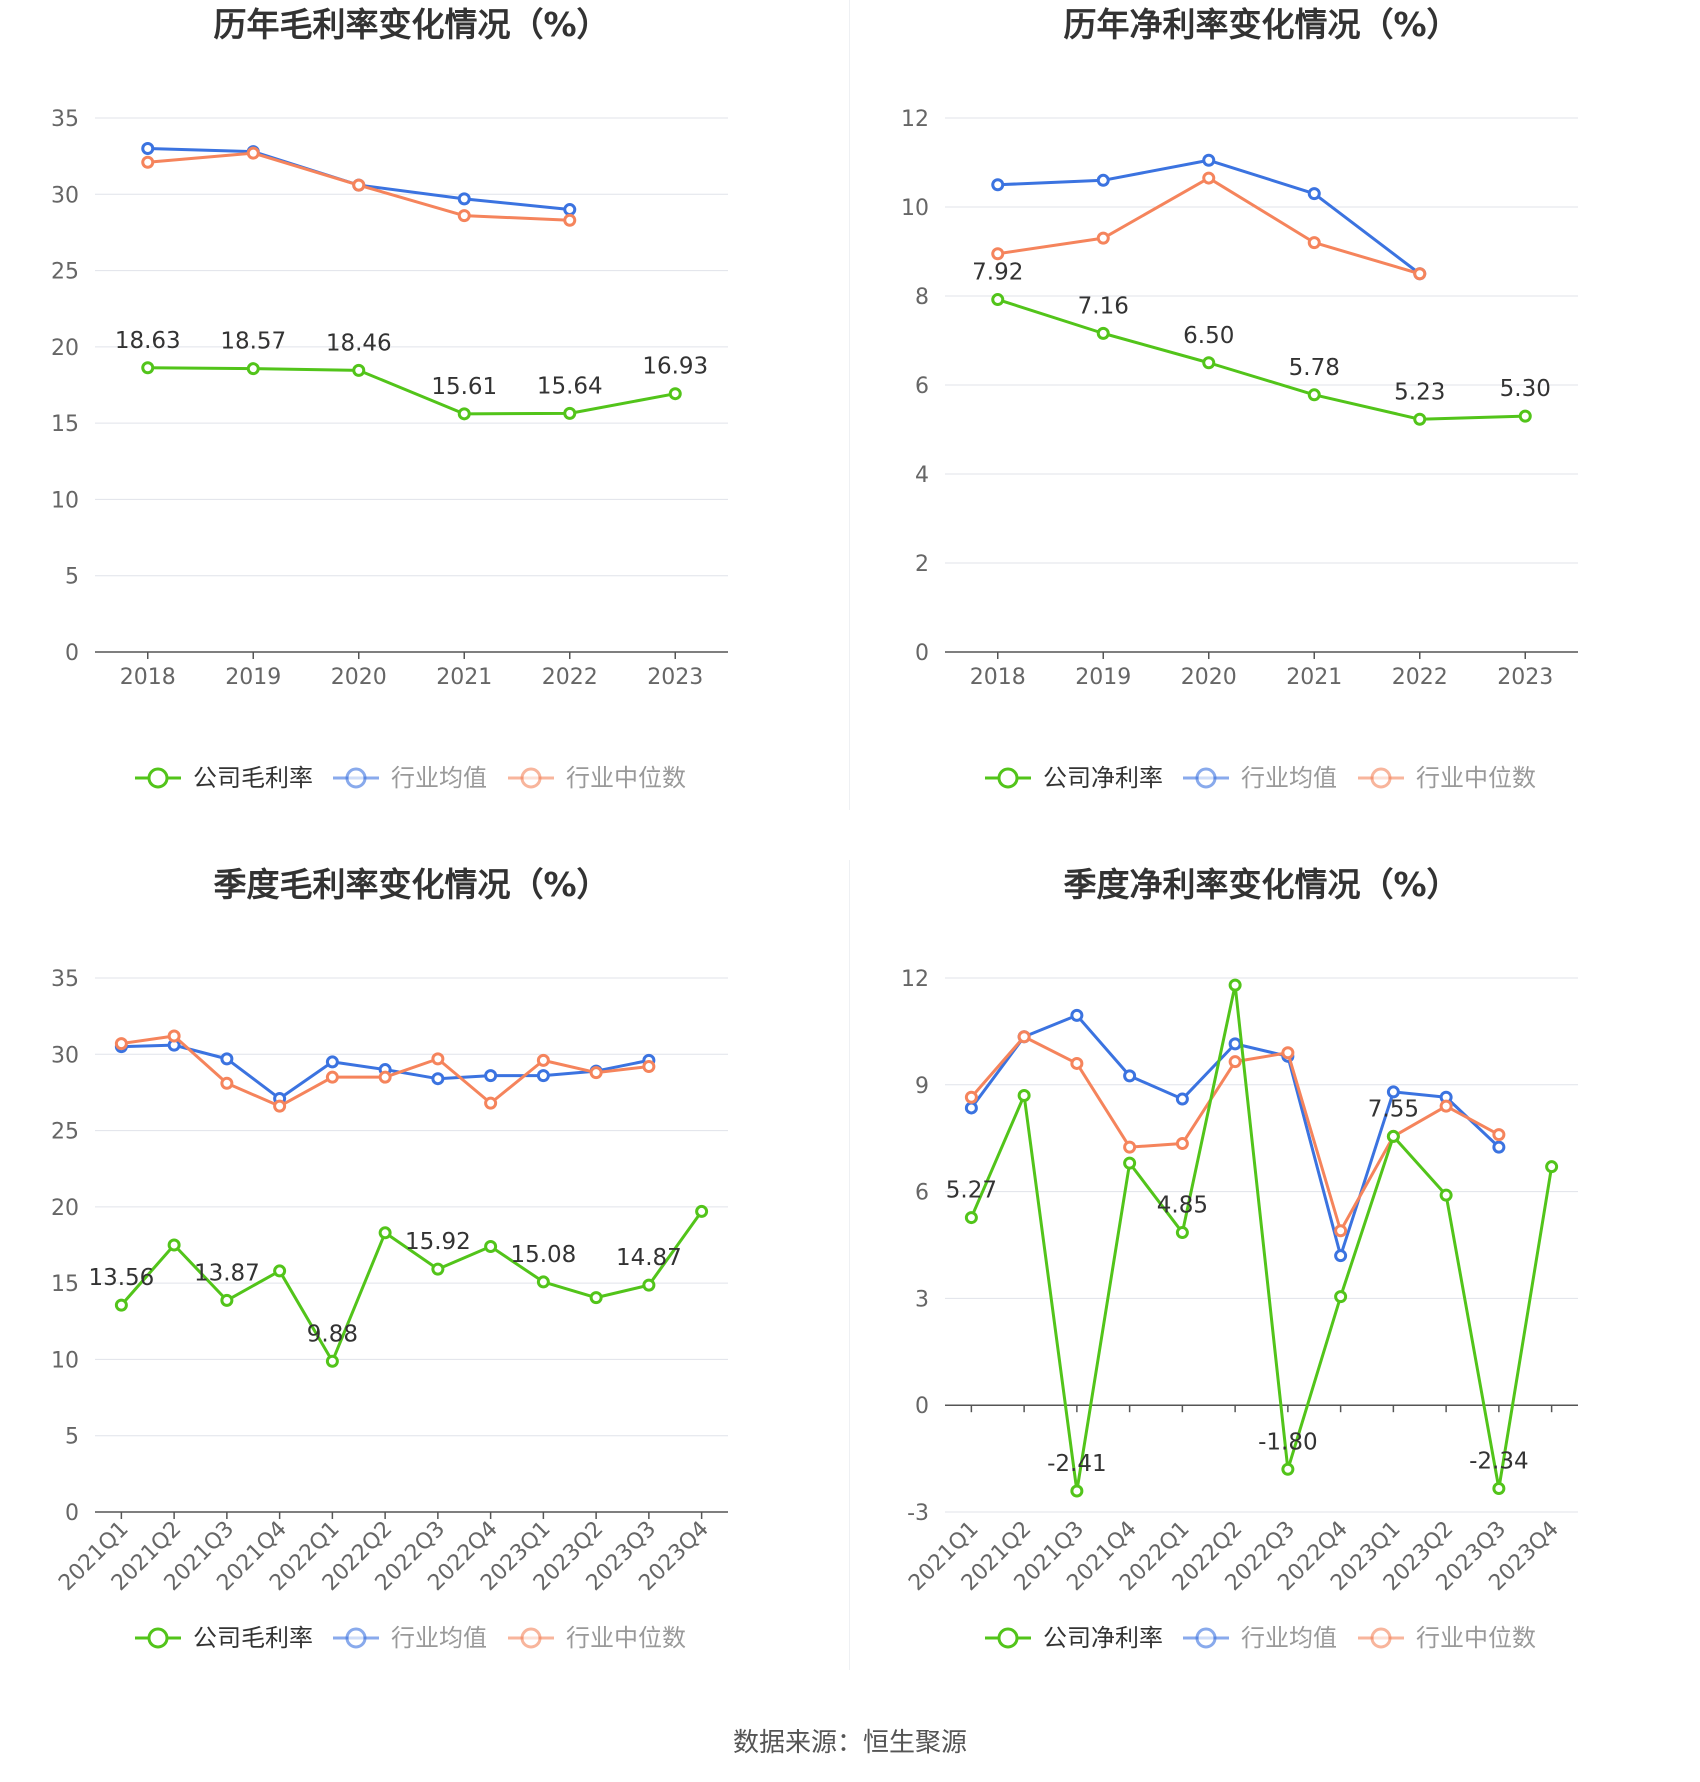 The height and width of the screenshot is (1782, 1700). I want to click on x-tick-label: 2018, so click(998, 677).